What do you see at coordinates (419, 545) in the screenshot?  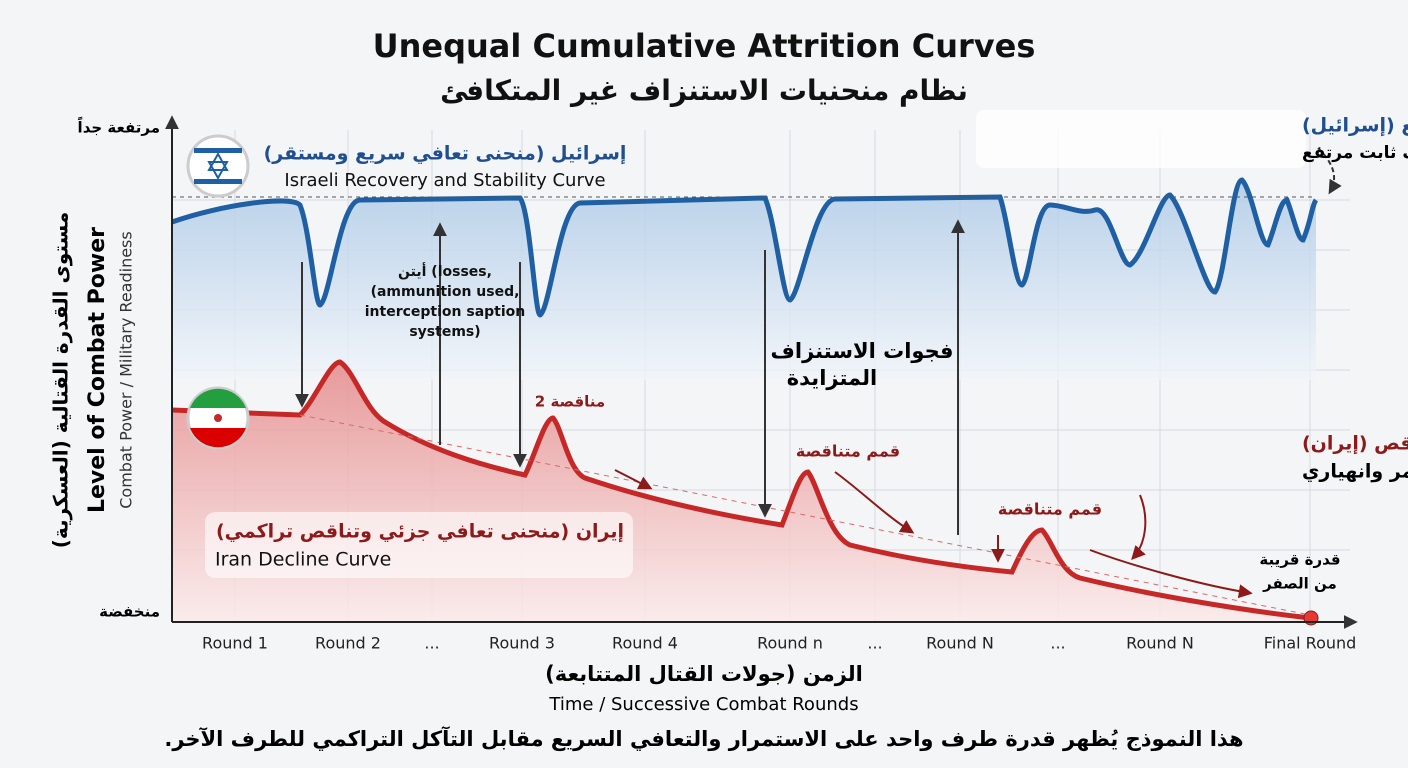 I see `iran-box` at bounding box center [419, 545].